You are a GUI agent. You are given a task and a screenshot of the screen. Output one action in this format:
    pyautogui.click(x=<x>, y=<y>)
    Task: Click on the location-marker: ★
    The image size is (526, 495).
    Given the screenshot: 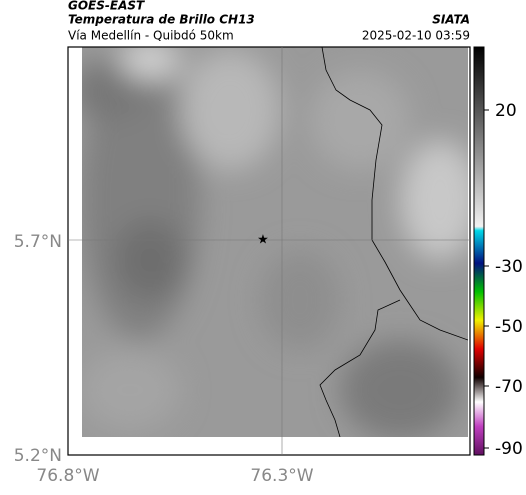 What is the action you would take?
    pyautogui.click(x=263, y=240)
    